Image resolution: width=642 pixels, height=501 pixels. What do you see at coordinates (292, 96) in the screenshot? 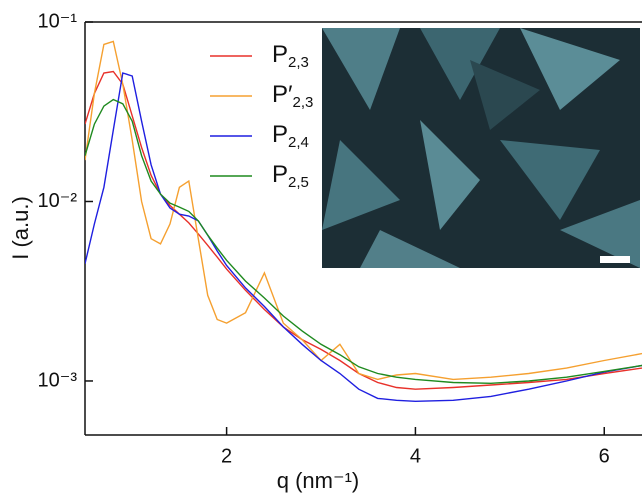
I see `legend-label: P′2,3` at bounding box center [292, 96].